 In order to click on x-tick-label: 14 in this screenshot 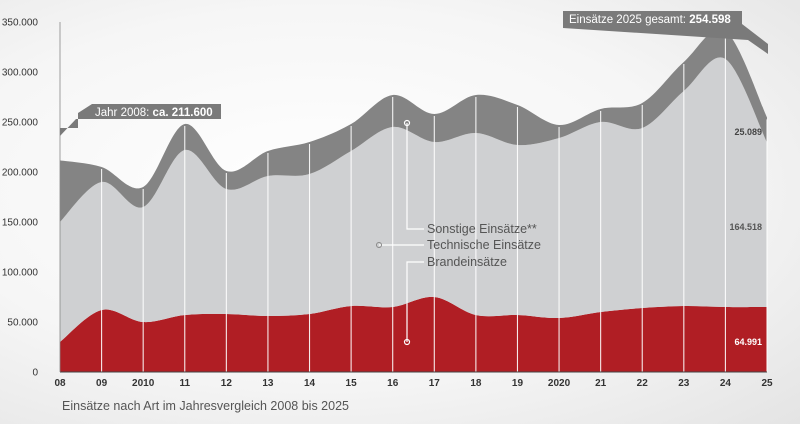, I will do `click(310, 383)`.